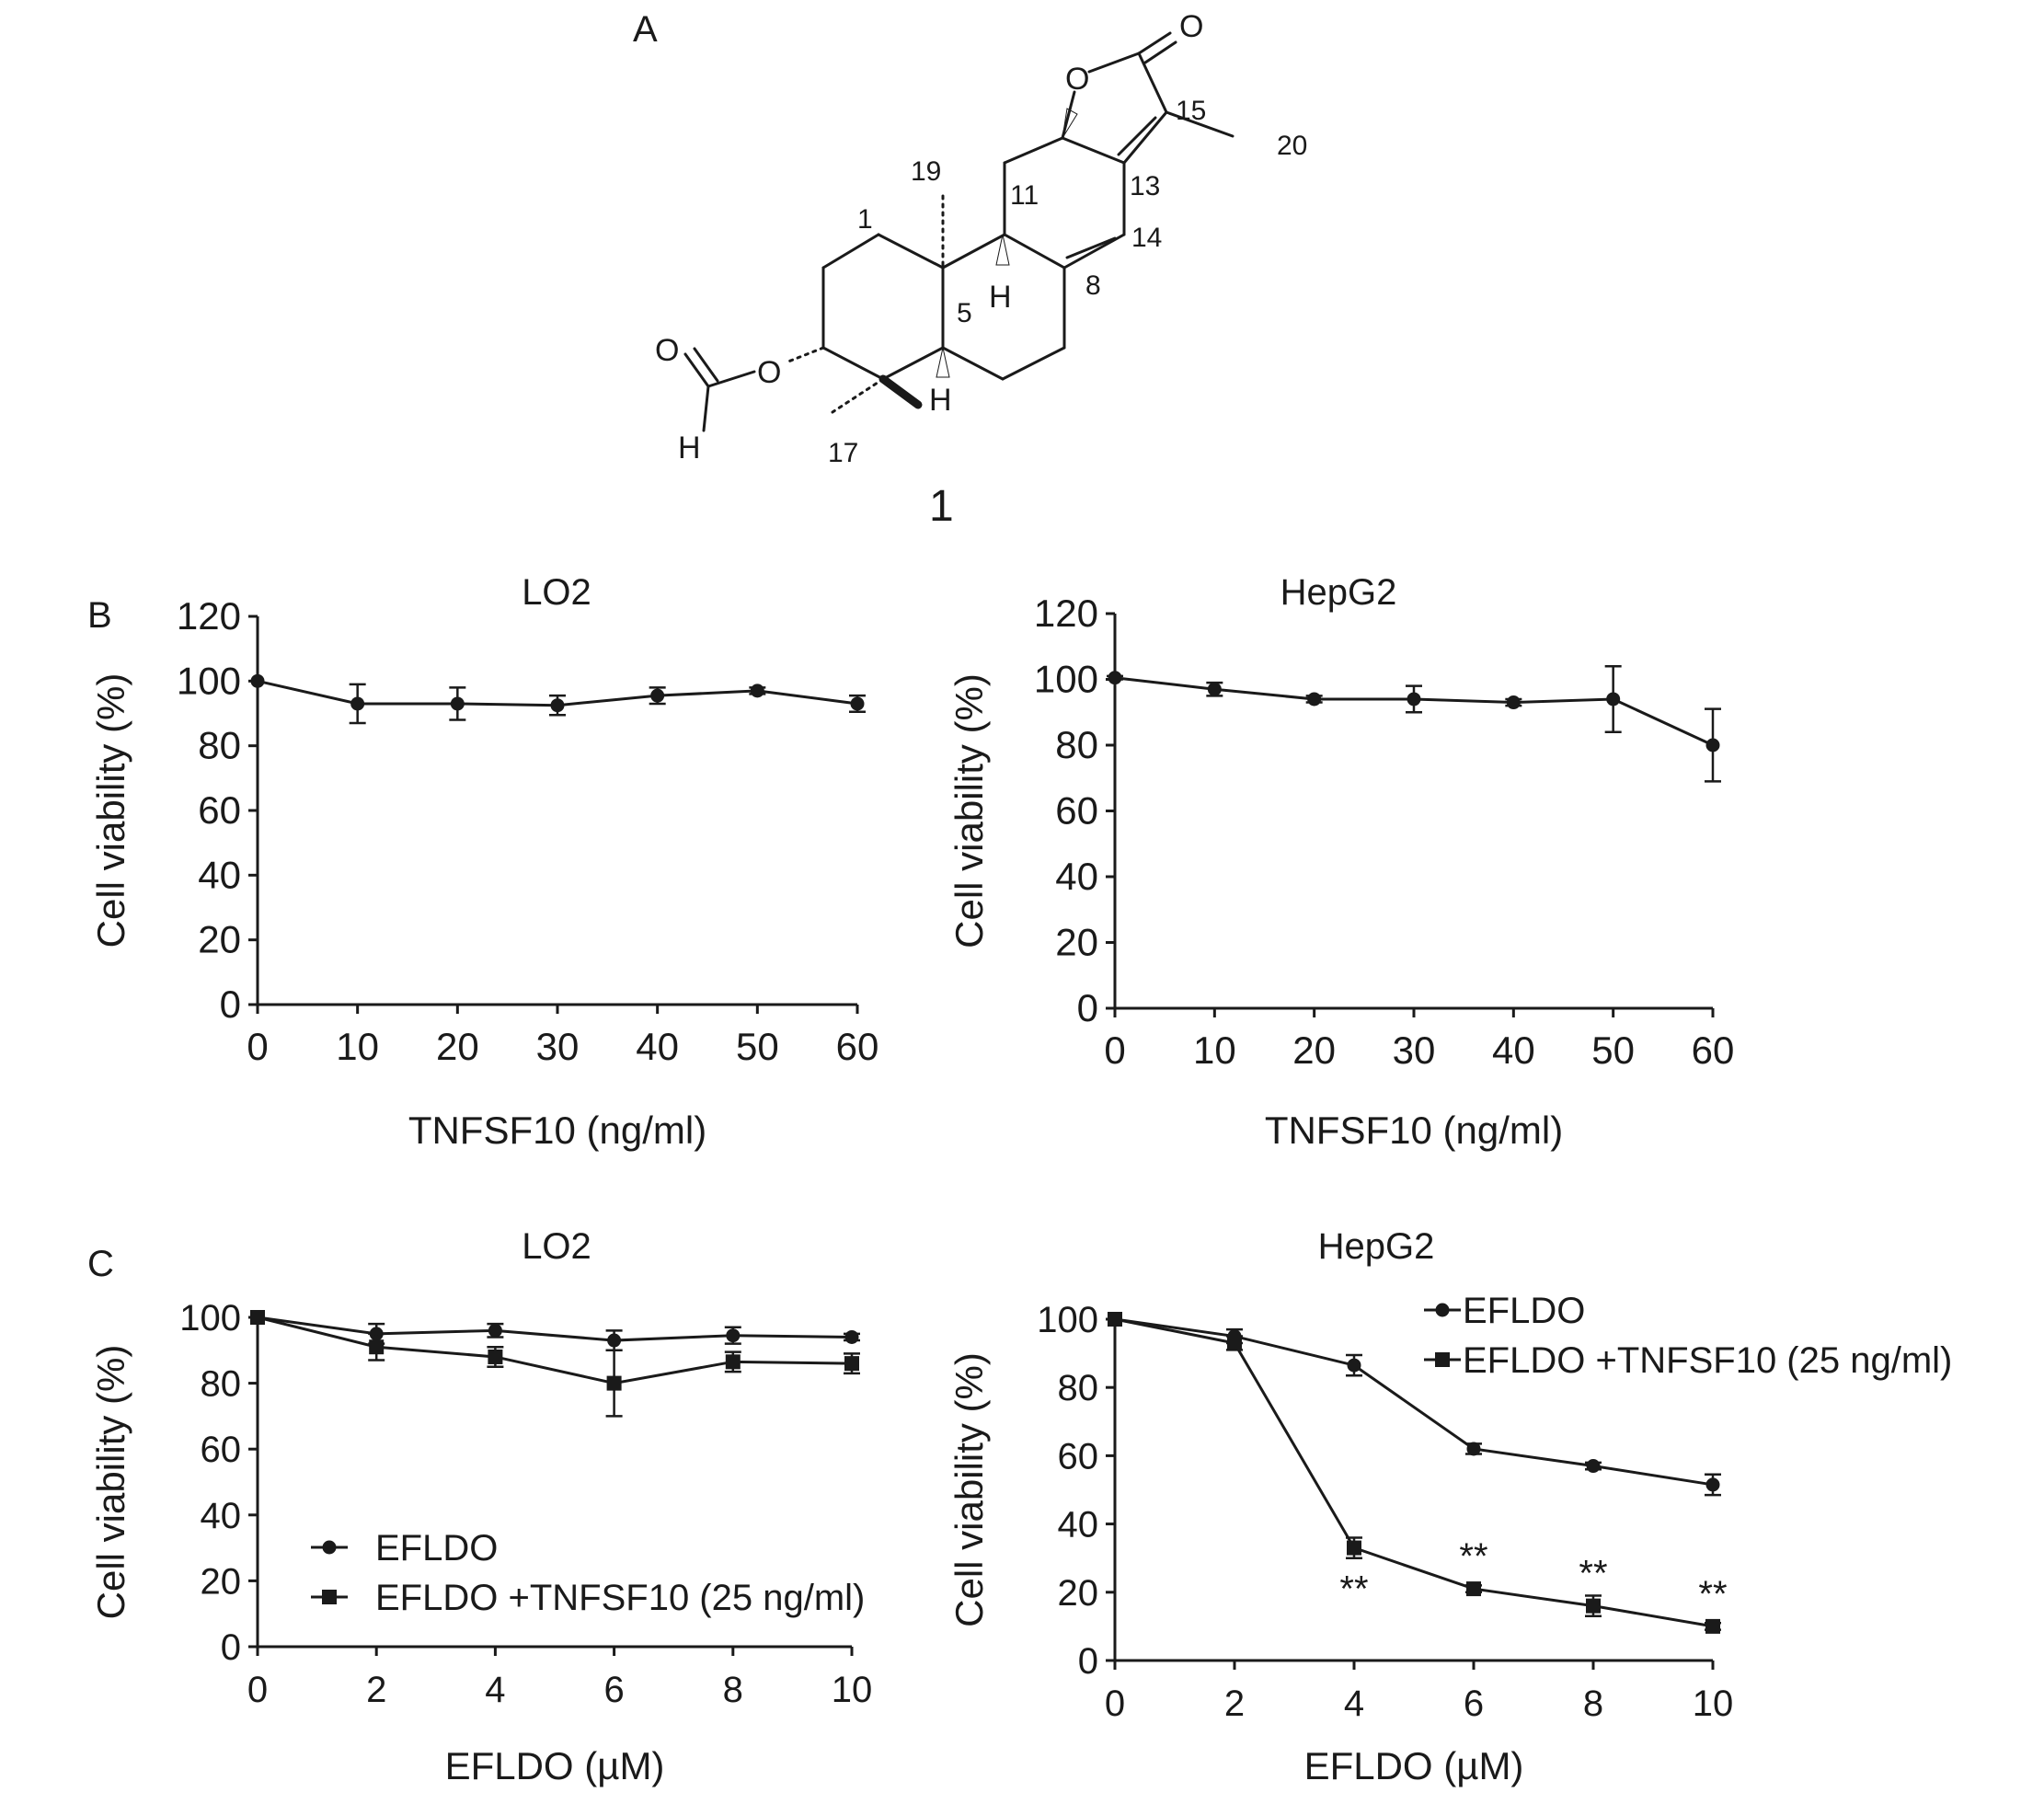 The image size is (2044, 1804). What do you see at coordinates (757, 1046) in the screenshot?
I see `x-tick-label: 50` at bounding box center [757, 1046].